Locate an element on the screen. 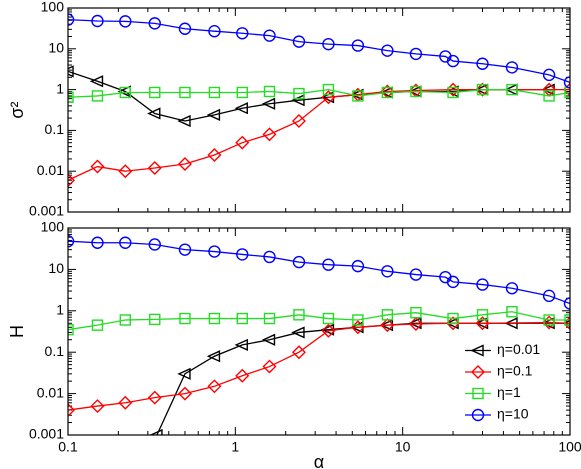 The image size is (581, 469). y-tick-label: 0.01 is located at coordinates (50, 170).